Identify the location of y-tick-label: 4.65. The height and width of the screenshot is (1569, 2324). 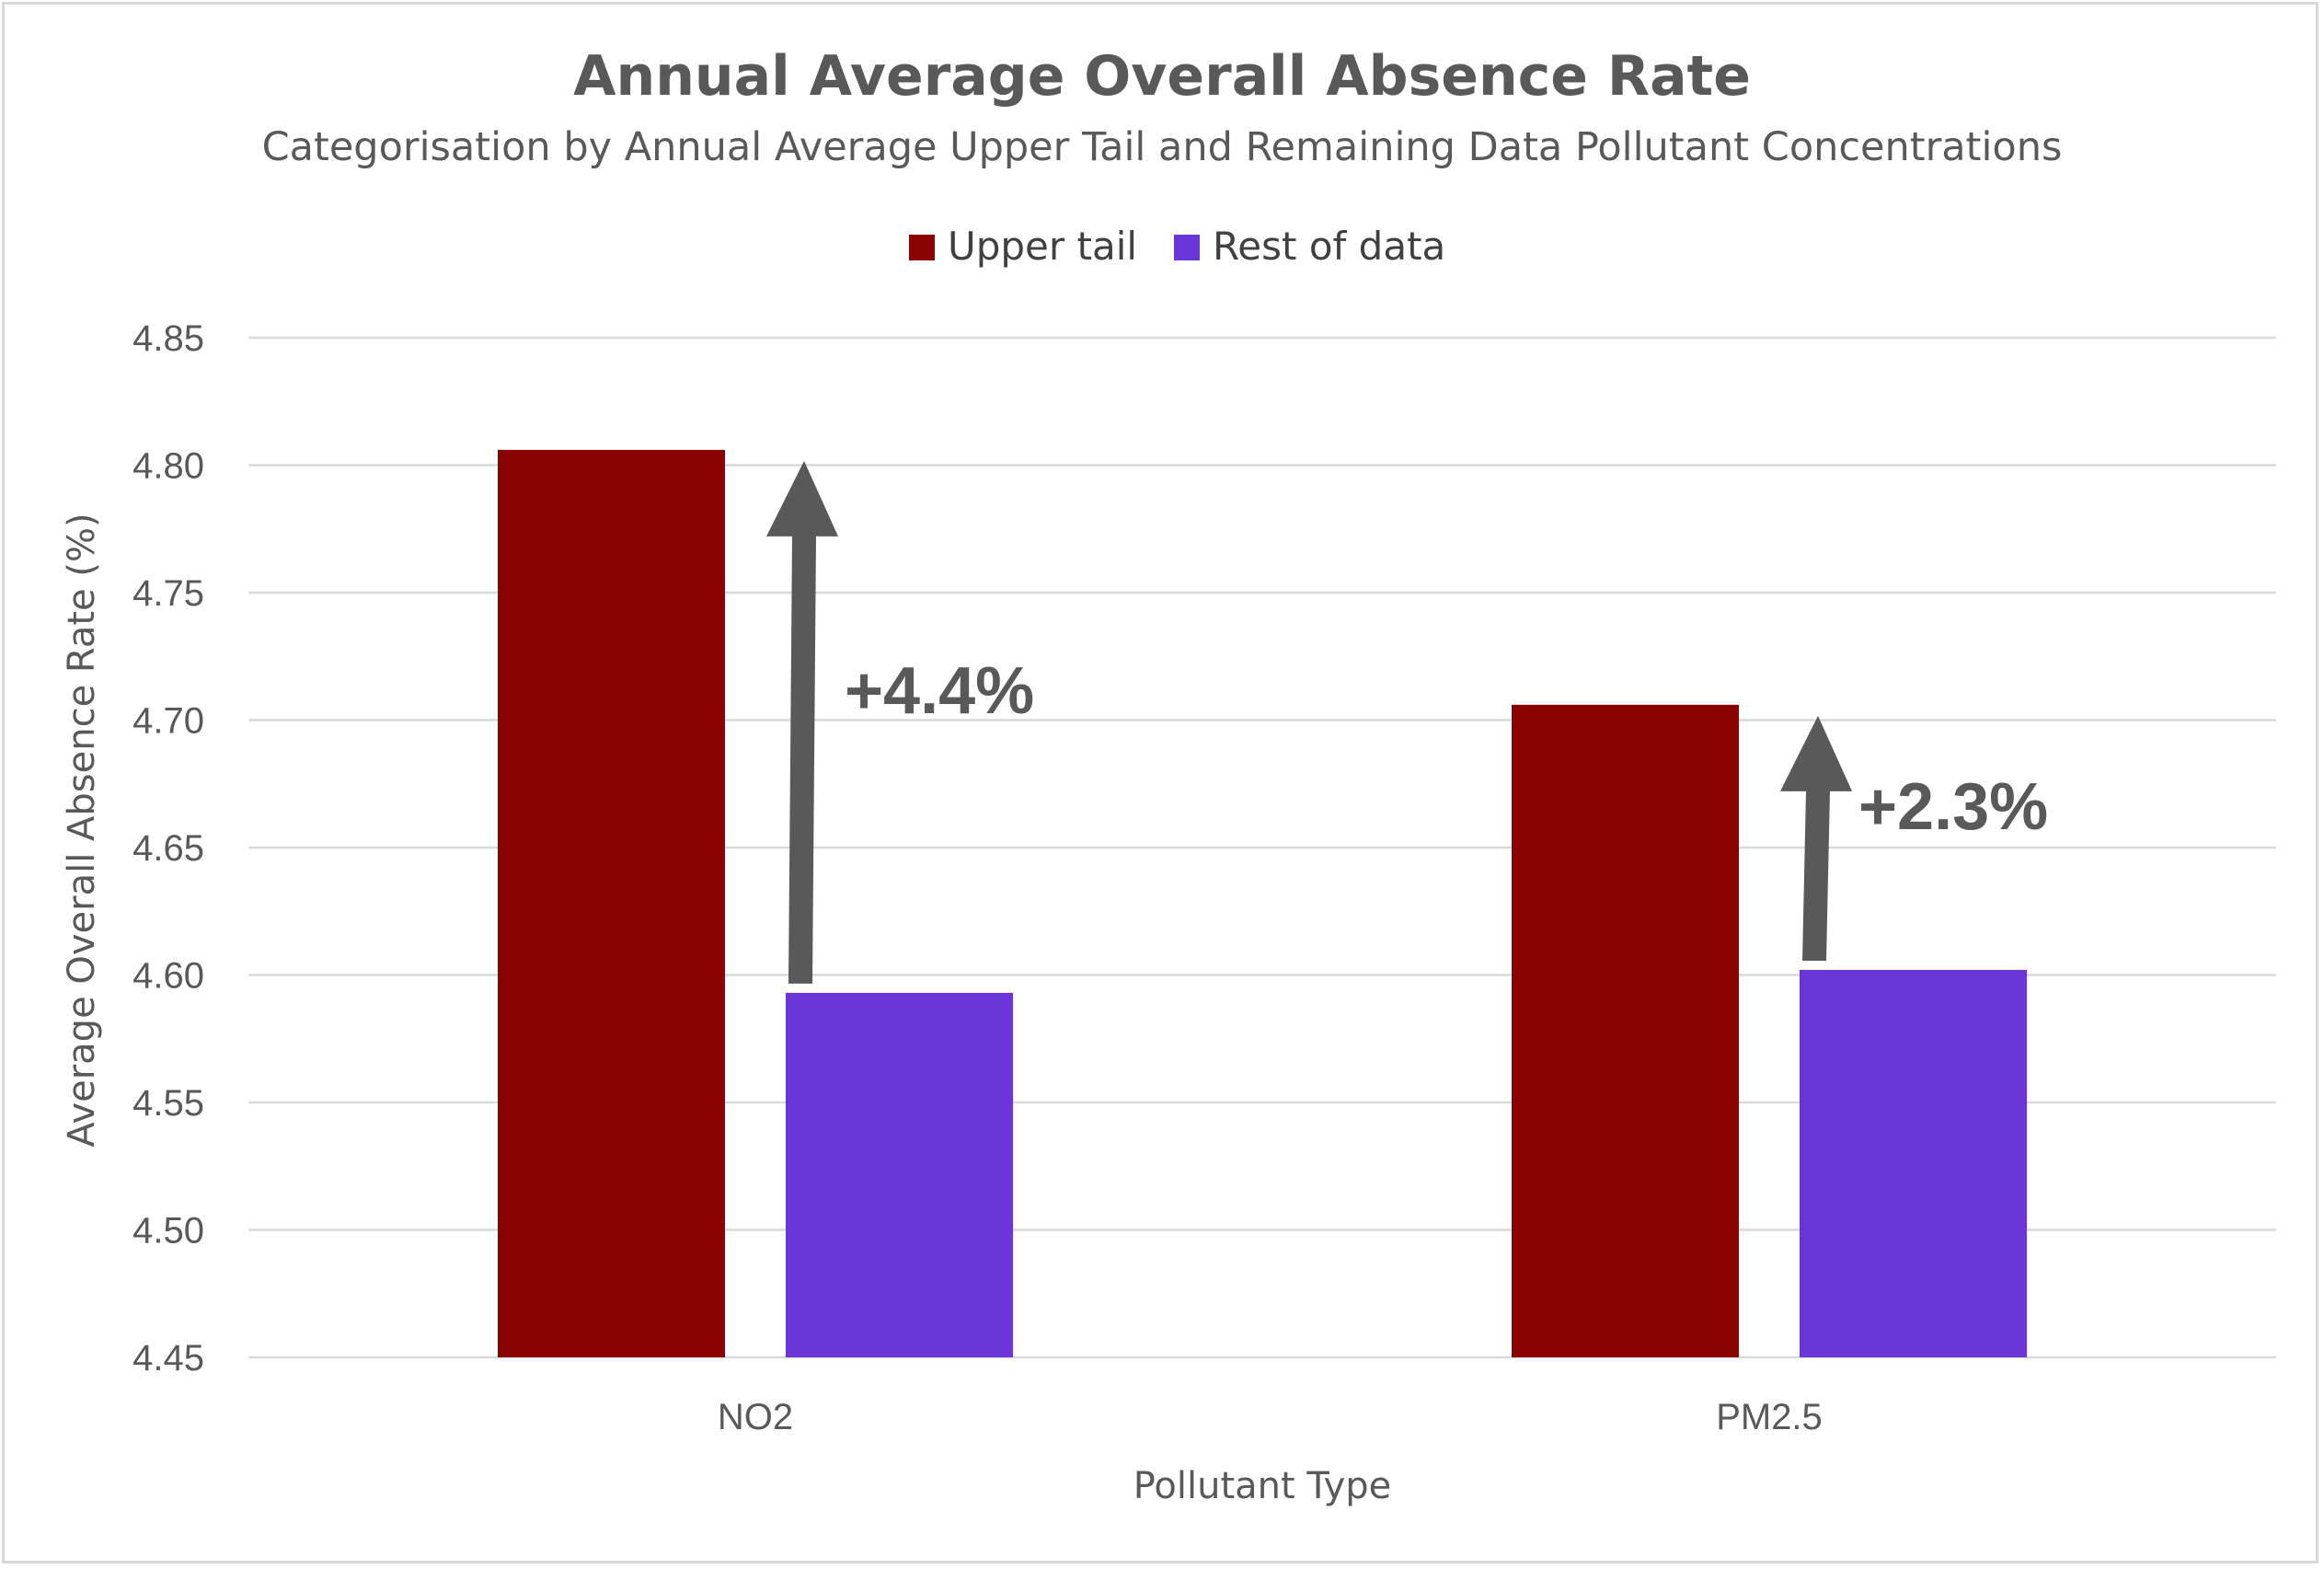
(168, 848).